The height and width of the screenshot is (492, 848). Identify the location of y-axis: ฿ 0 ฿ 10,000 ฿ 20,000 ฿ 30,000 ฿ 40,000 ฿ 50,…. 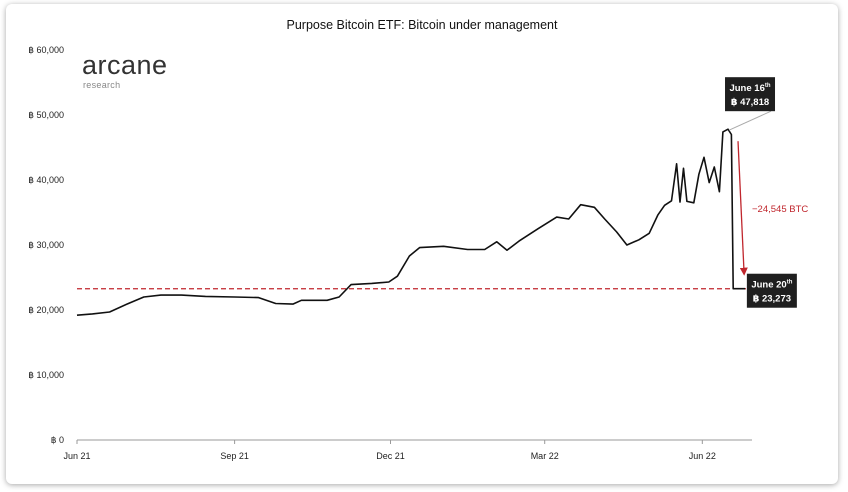
(46, 245).